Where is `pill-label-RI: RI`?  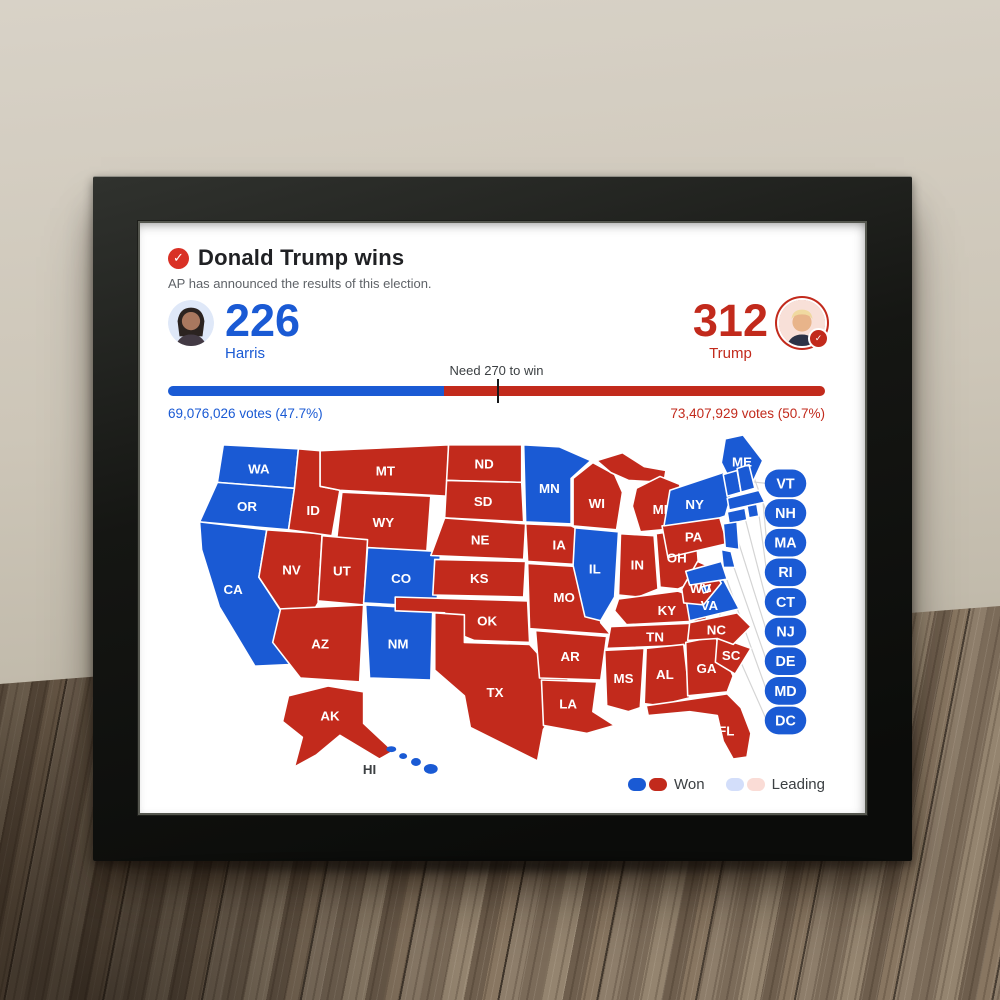 pill-label-RI: RI is located at coordinates (785, 574).